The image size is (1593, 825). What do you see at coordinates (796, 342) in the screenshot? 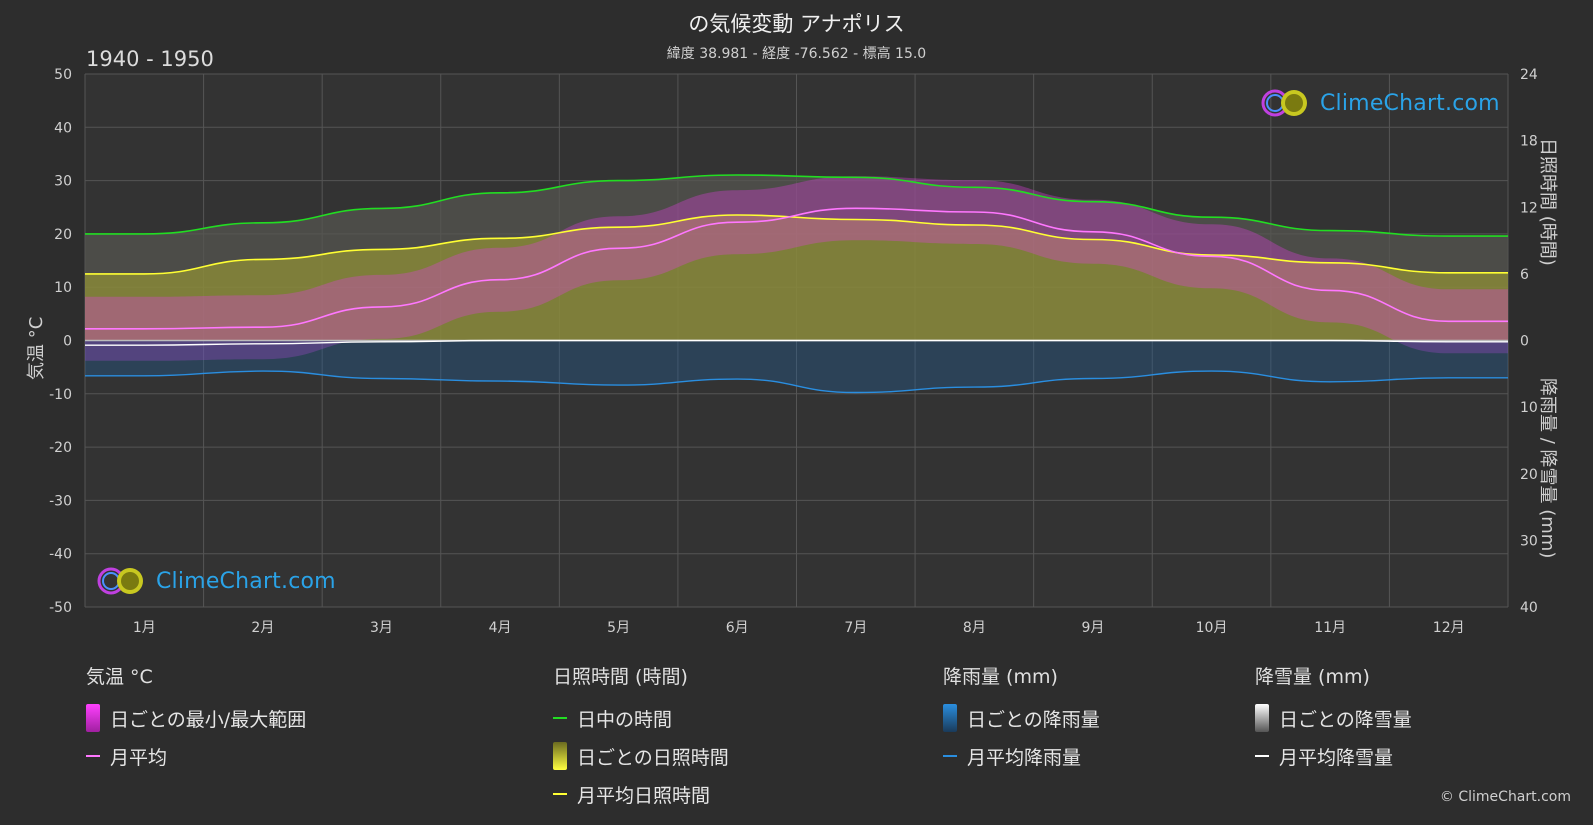
I see `snow-mean-line` at bounding box center [796, 342].